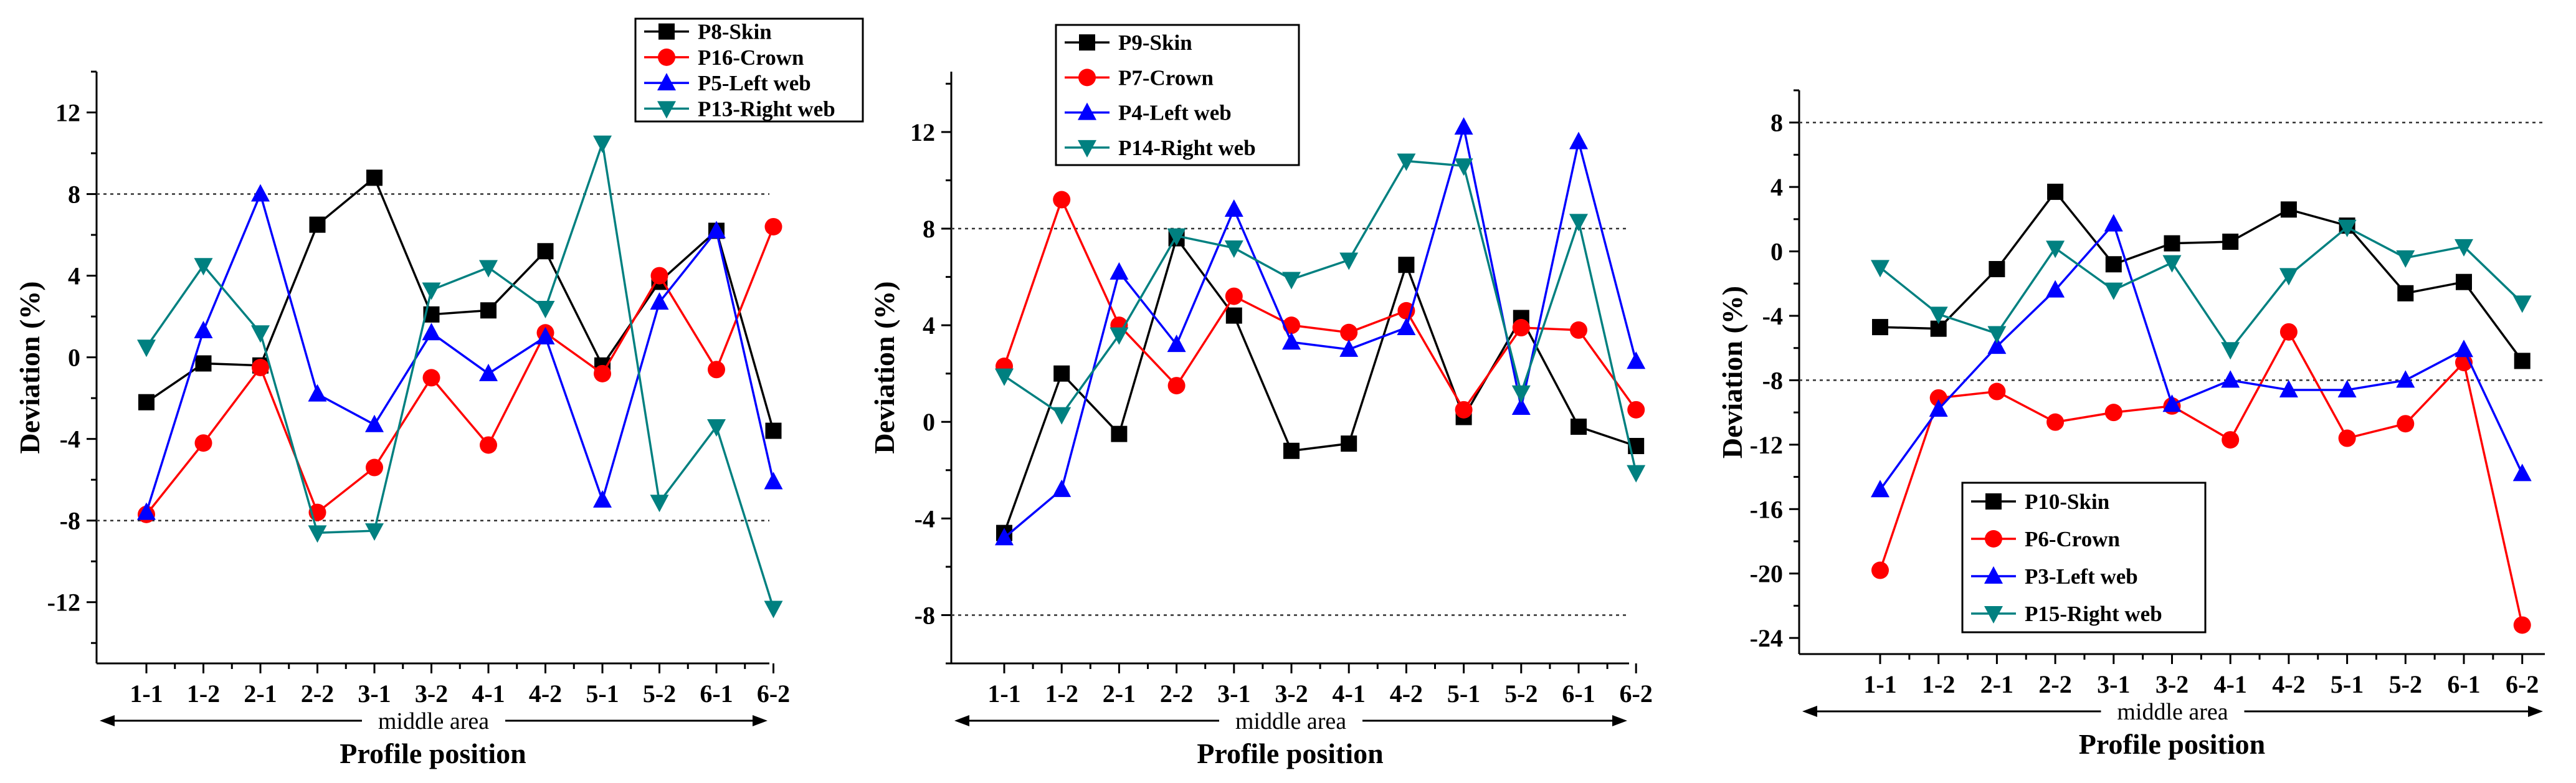 The width and height of the screenshot is (2576, 783). I want to click on y-tick-label: 12, so click(922, 132).